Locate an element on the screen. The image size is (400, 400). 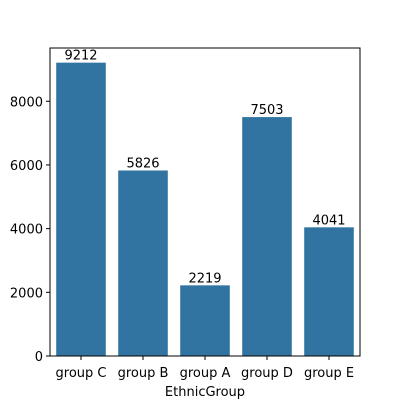
data-label-group-e: 4041 is located at coordinates (328, 220).